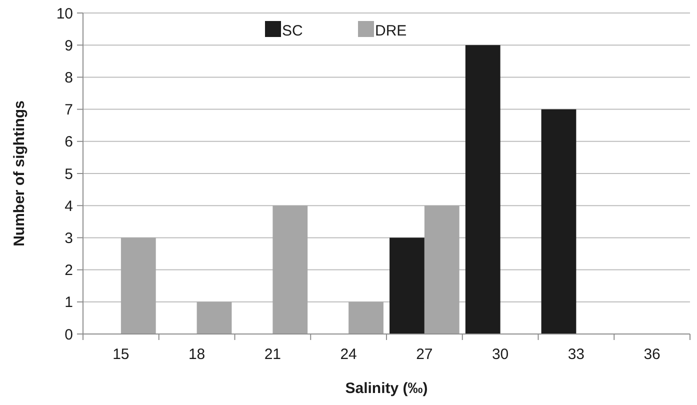 The height and width of the screenshot is (405, 697). What do you see at coordinates (68, 335) in the screenshot?
I see `y-tick-label: 0` at bounding box center [68, 335].